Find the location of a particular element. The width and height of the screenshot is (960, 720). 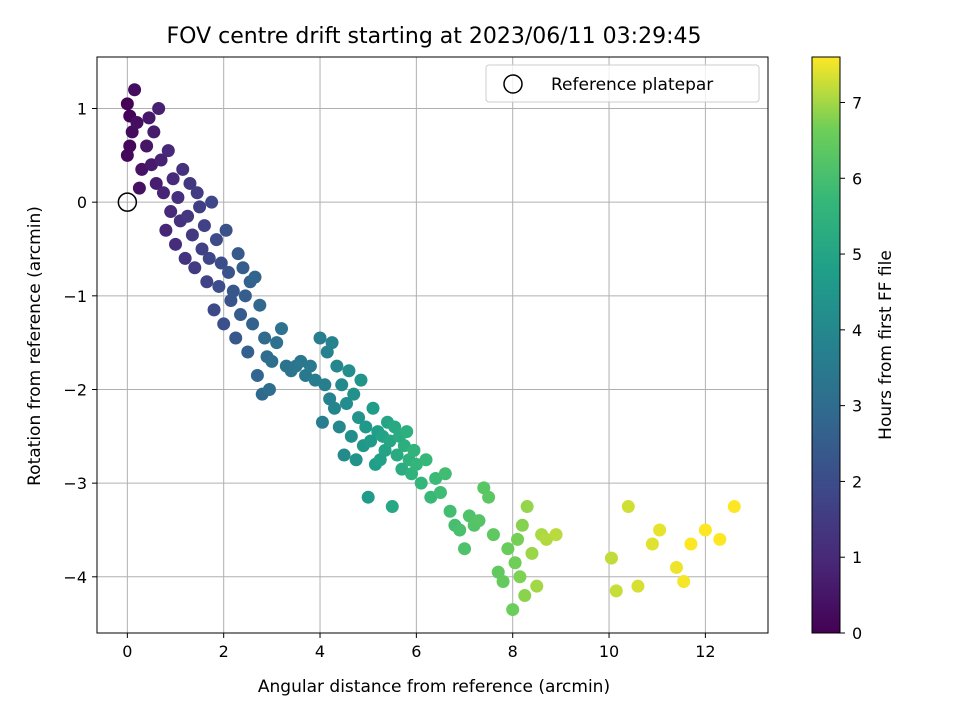

reference-point-marker is located at coordinates (127, 202).